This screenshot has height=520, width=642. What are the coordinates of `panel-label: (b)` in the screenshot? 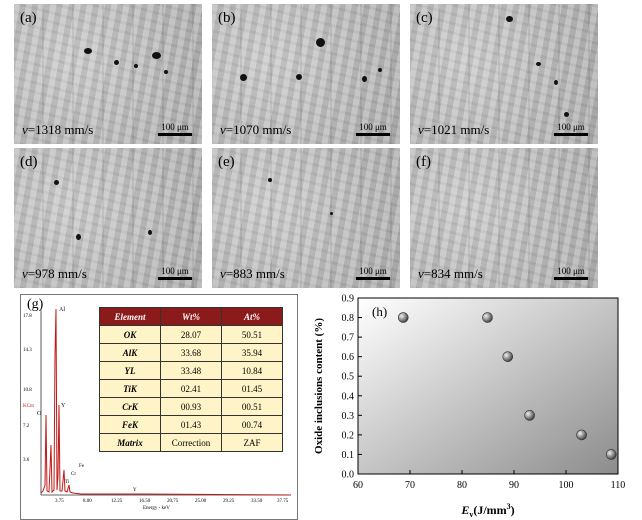 It's located at (227, 18).